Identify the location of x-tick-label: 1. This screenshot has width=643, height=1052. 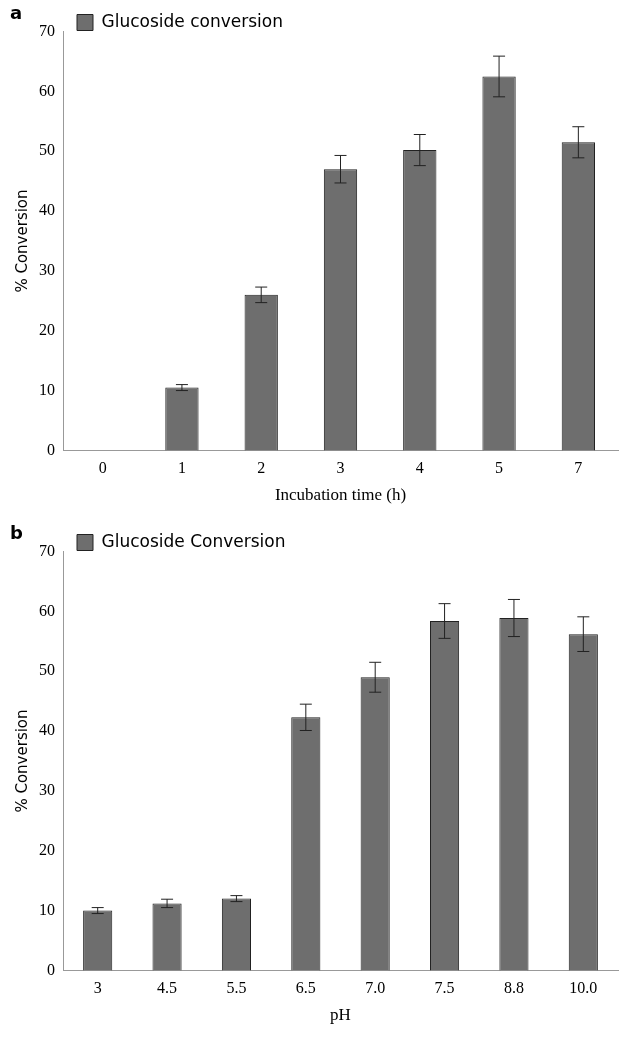
(181, 468).